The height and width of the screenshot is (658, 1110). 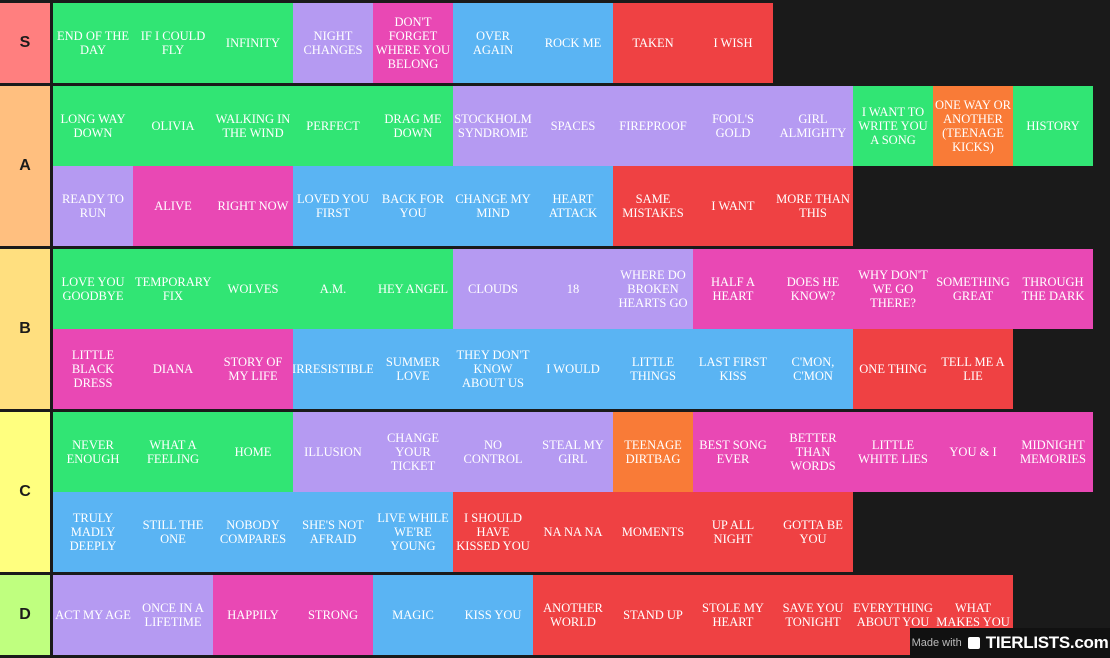 I want to click on tier-item: NA NA NA, so click(x=573, y=532).